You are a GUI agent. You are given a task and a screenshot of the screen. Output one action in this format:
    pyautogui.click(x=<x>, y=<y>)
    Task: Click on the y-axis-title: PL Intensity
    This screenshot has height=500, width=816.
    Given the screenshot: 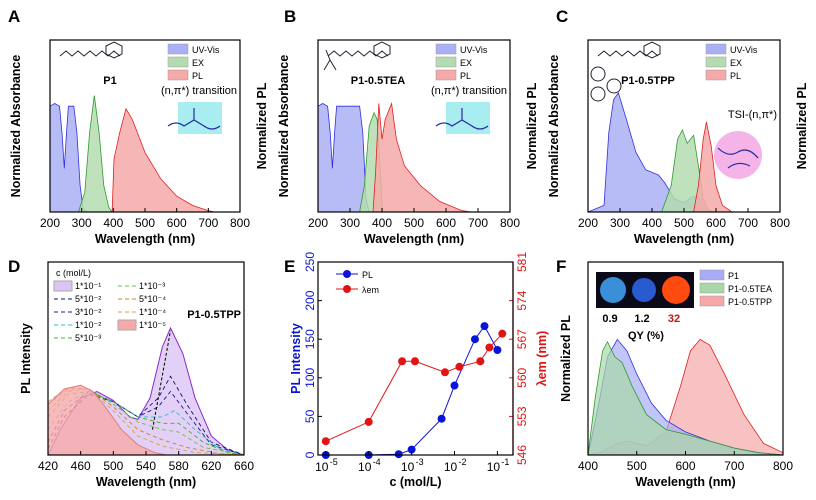 What is the action you would take?
    pyautogui.click(x=26, y=358)
    